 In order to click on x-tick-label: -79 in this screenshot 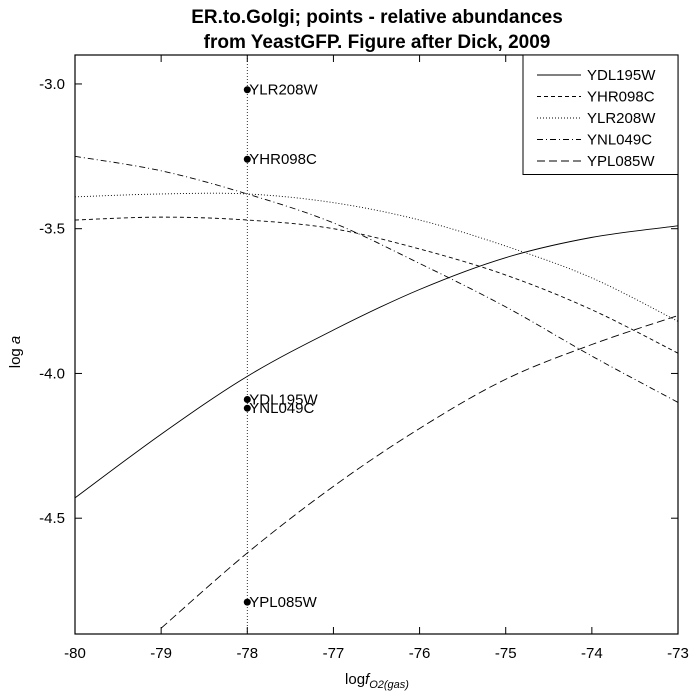, I will do `click(161, 653)`.